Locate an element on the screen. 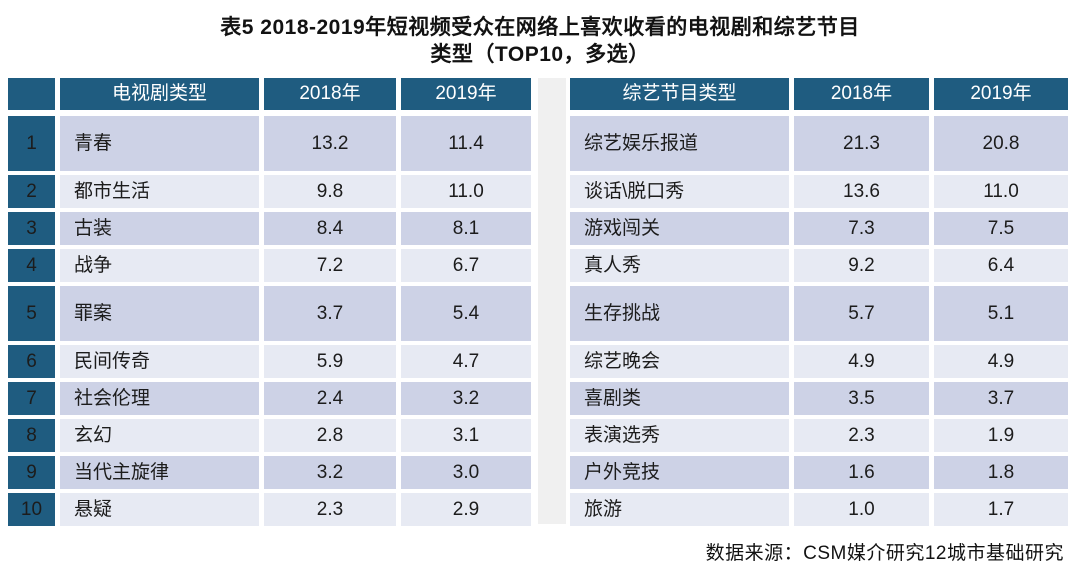 Image resolution: width=1080 pixels, height=584 pixels. rank-cell: 5 is located at coordinates (31, 313).